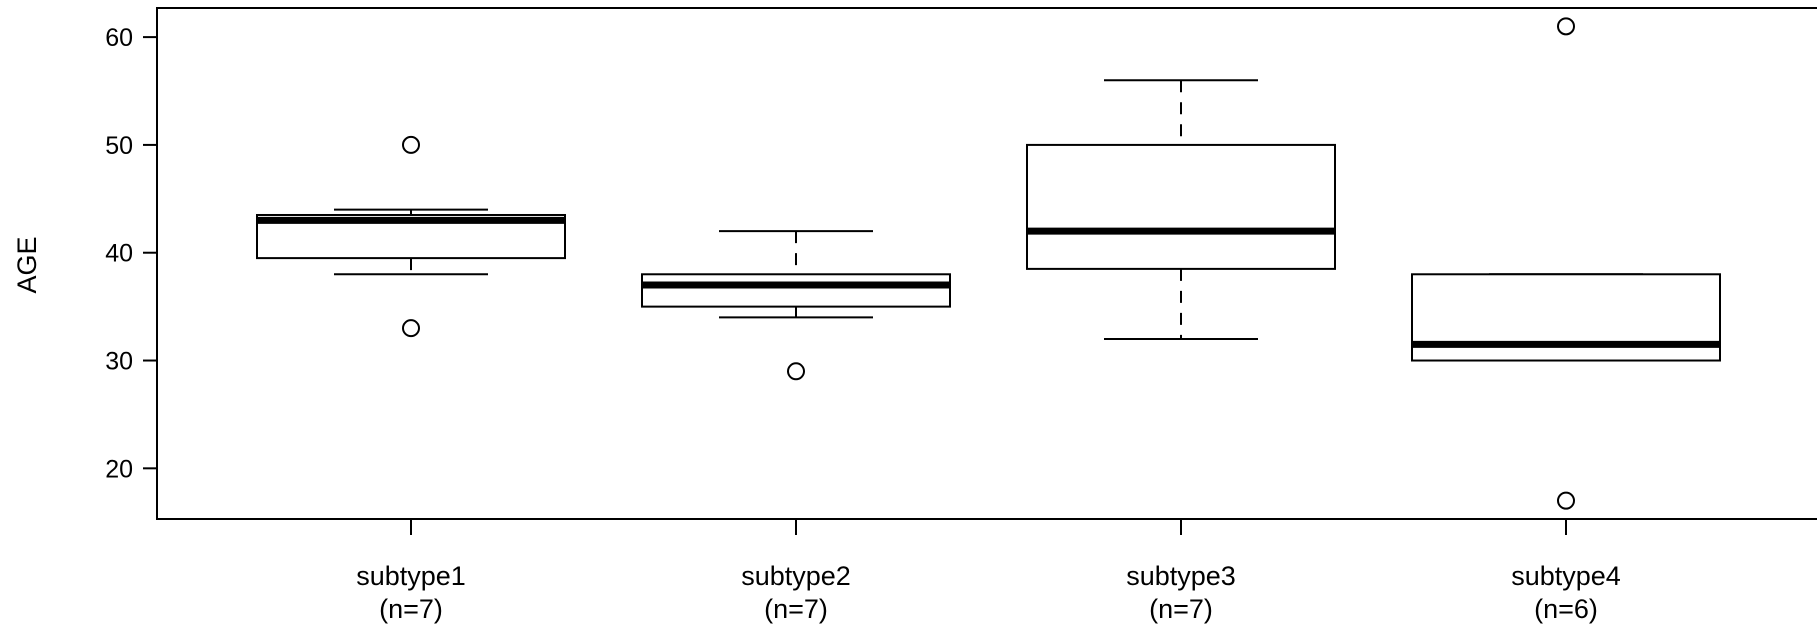 The width and height of the screenshot is (1817, 629). I want to click on y-tick-label: 60, so click(119, 38).